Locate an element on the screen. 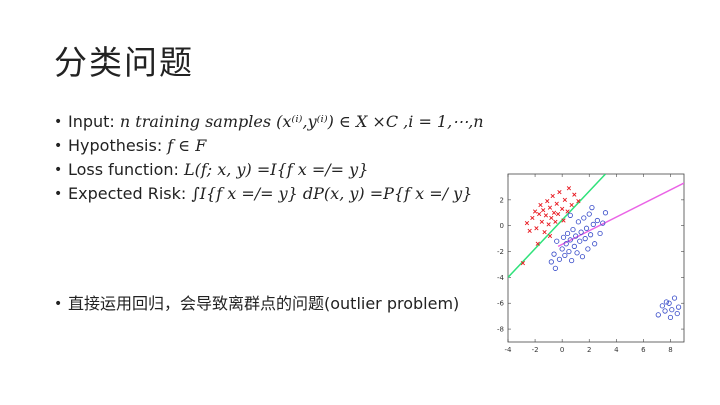 The image size is (720, 405). x-tick-label: 4 is located at coordinates (616, 350).